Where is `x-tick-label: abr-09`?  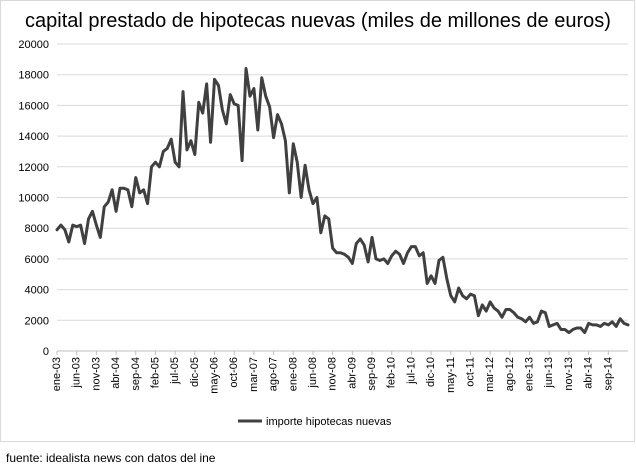
x-tick-label: abr-09 is located at coordinates (352, 373).